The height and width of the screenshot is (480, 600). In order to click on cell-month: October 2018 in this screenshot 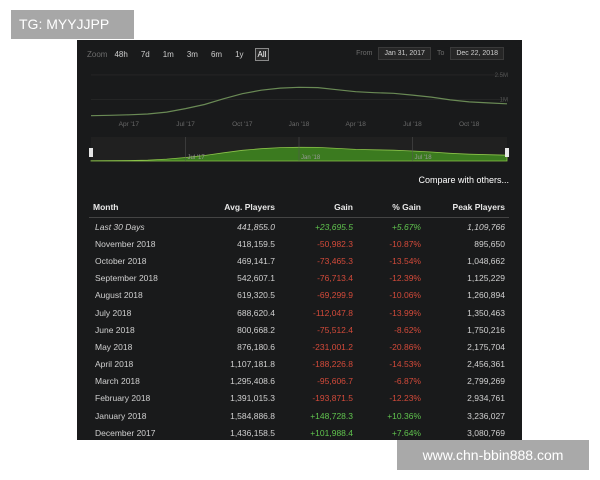, I will do `click(121, 260)`.